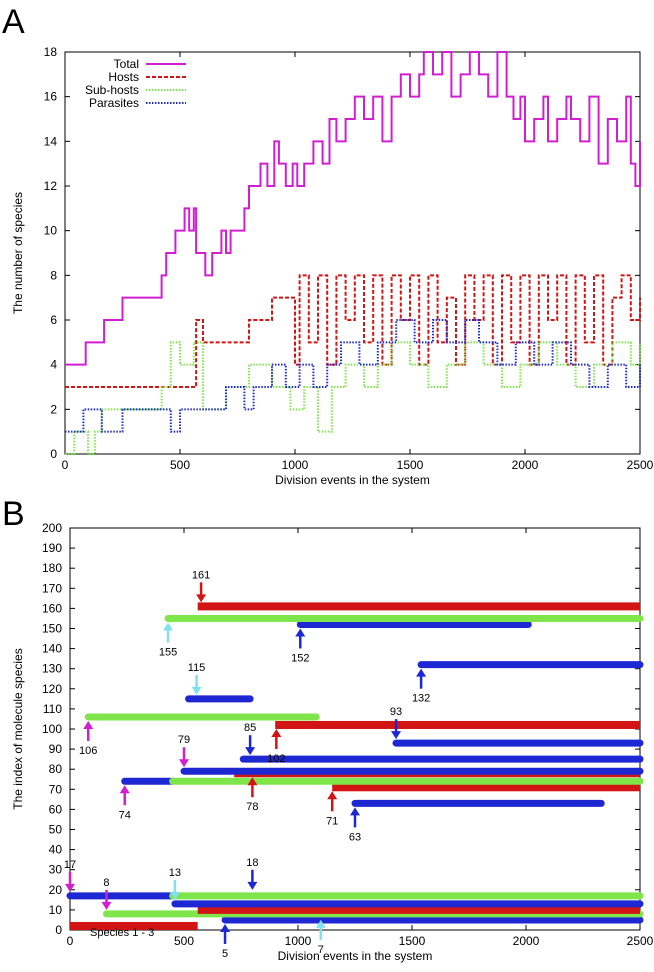  I want to click on arrow-152: 152, so click(300, 646).